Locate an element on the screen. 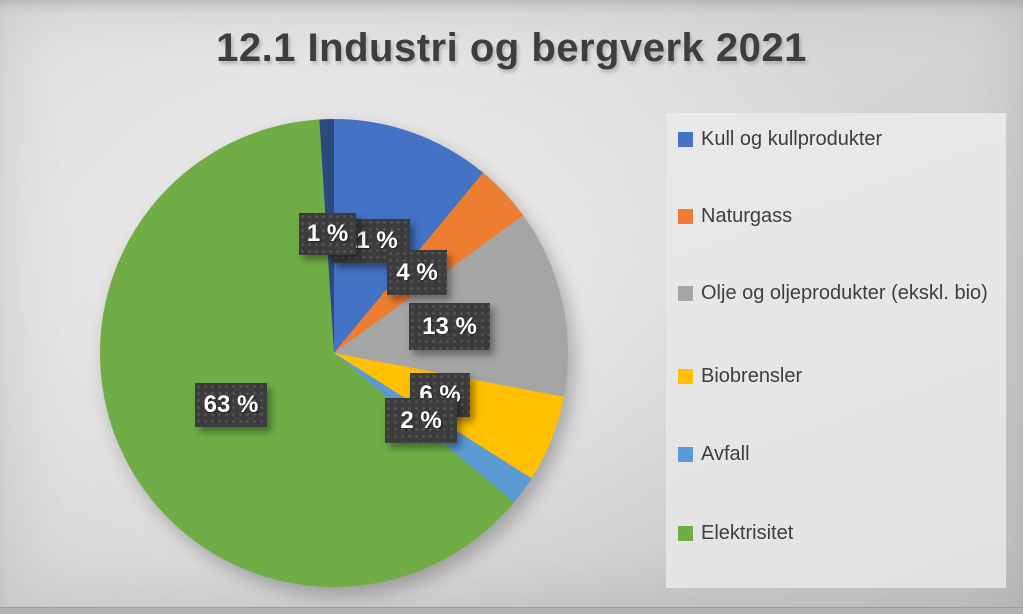 The width and height of the screenshot is (1023, 614). legend-label: Biobrensler is located at coordinates (752, 376).